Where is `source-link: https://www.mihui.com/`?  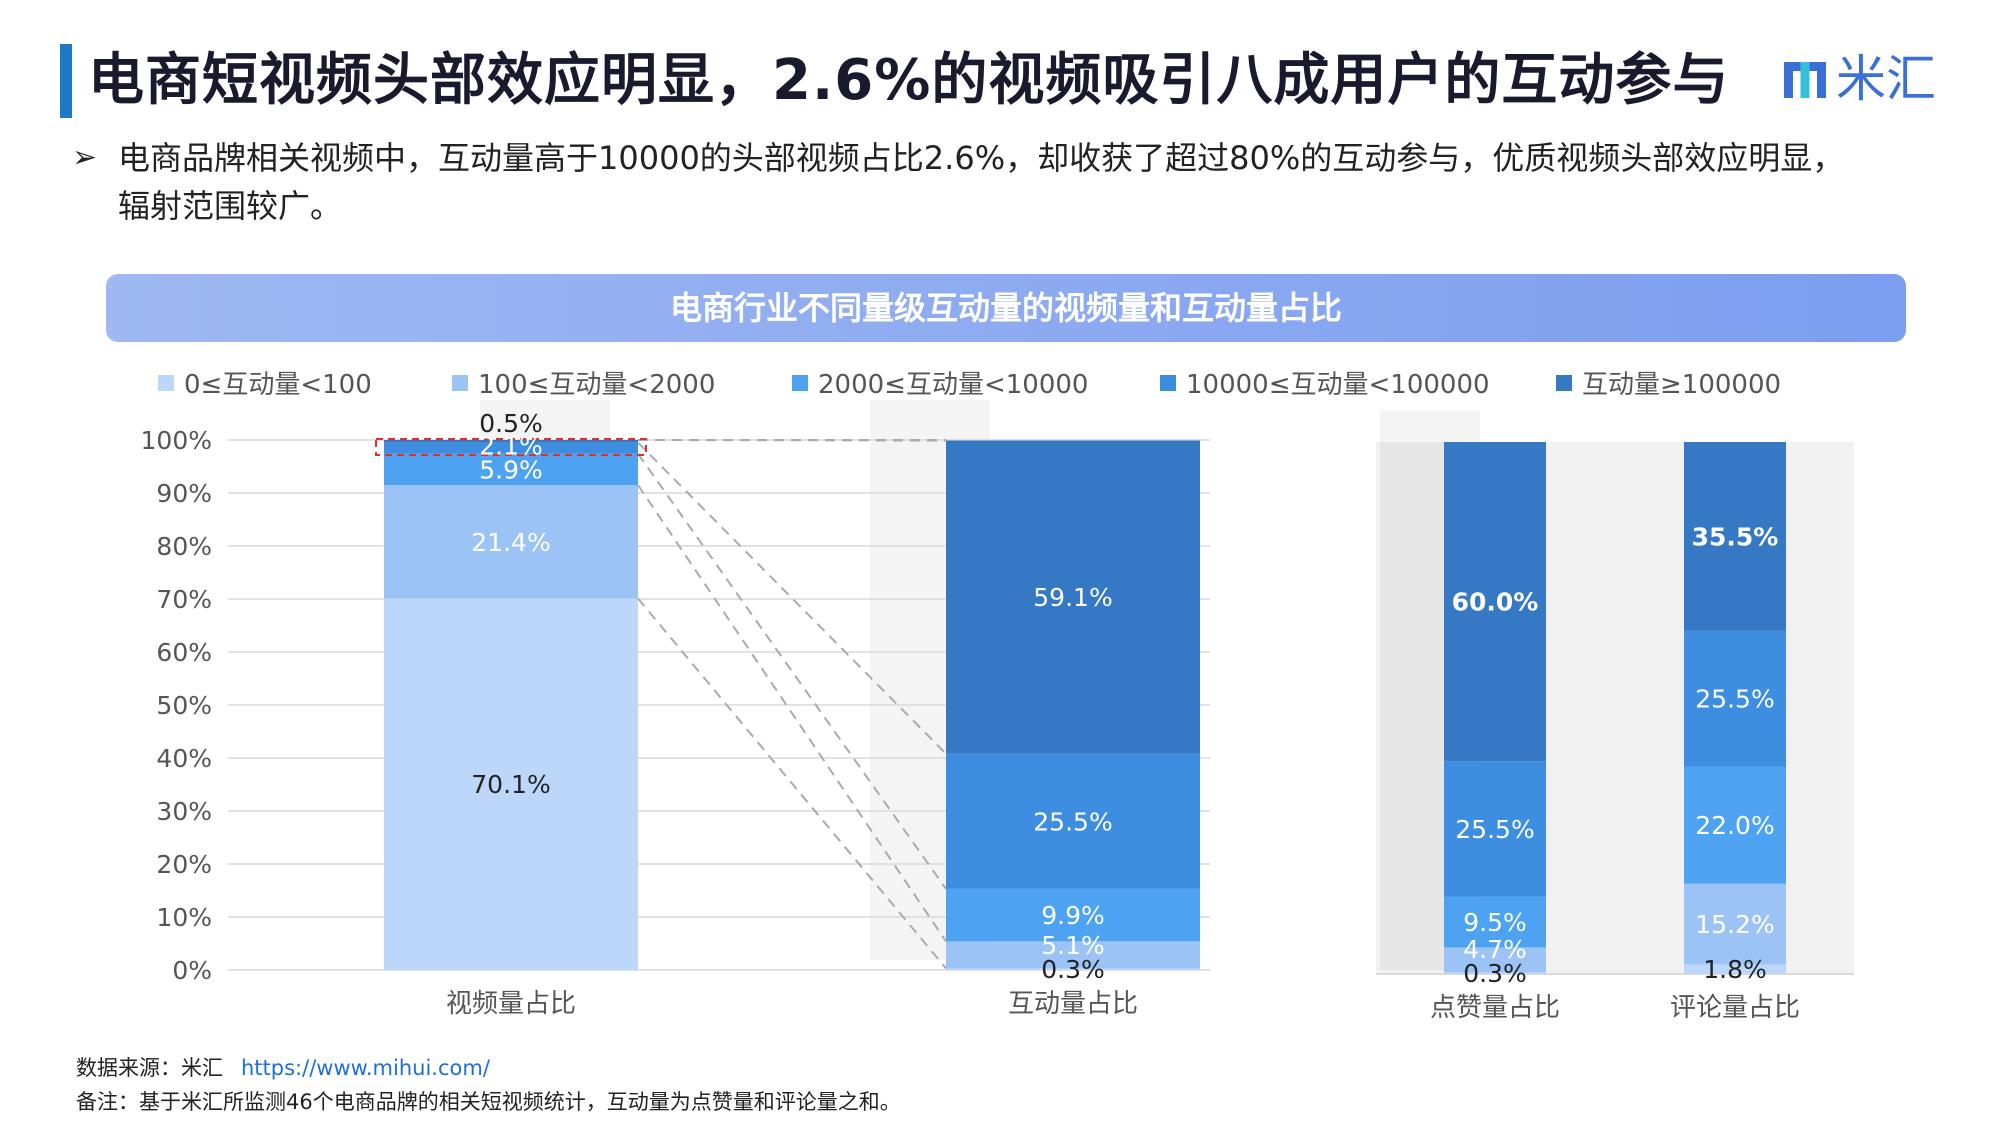 source-link: https://www.mihui.com/ is located at coordinates (365, 1068).